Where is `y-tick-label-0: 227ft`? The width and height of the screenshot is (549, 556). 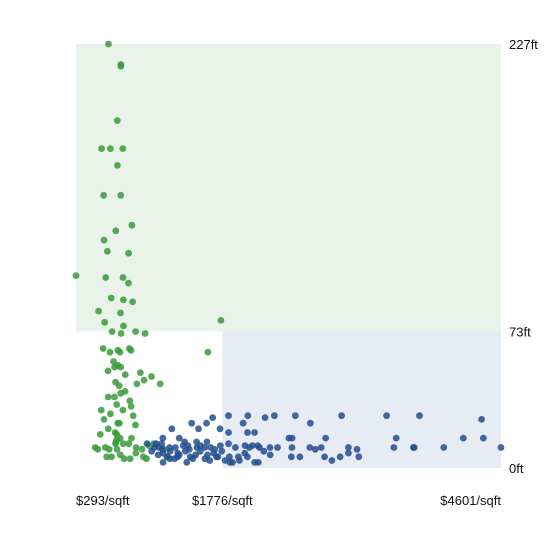 y-tick-label-0: 227ft is located at coordinates (523, 44).